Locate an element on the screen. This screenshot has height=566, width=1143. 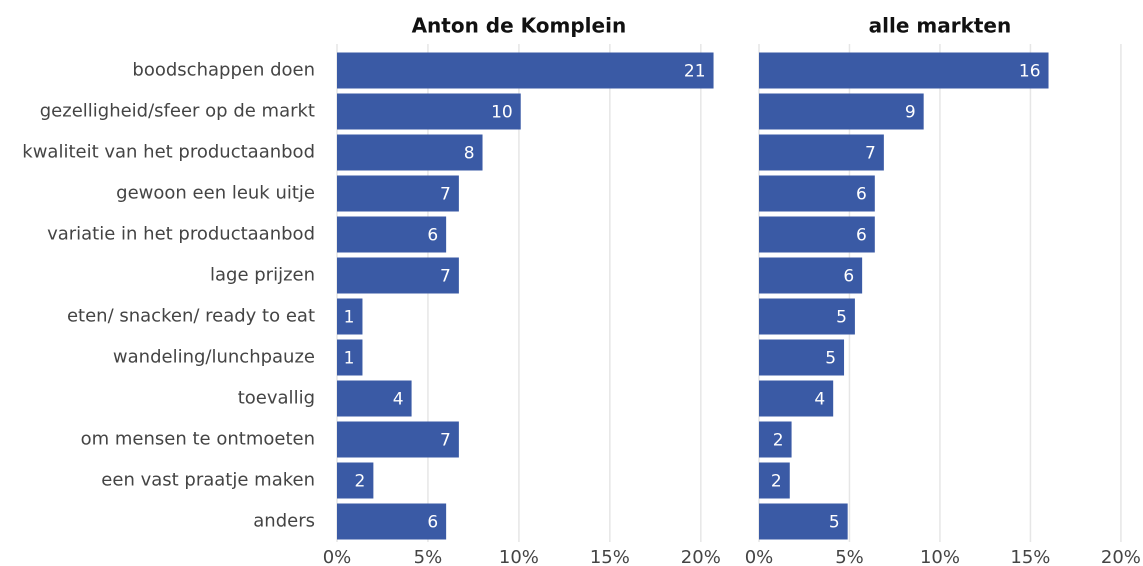
value-label: 8 is located at coordinates (469, 154).